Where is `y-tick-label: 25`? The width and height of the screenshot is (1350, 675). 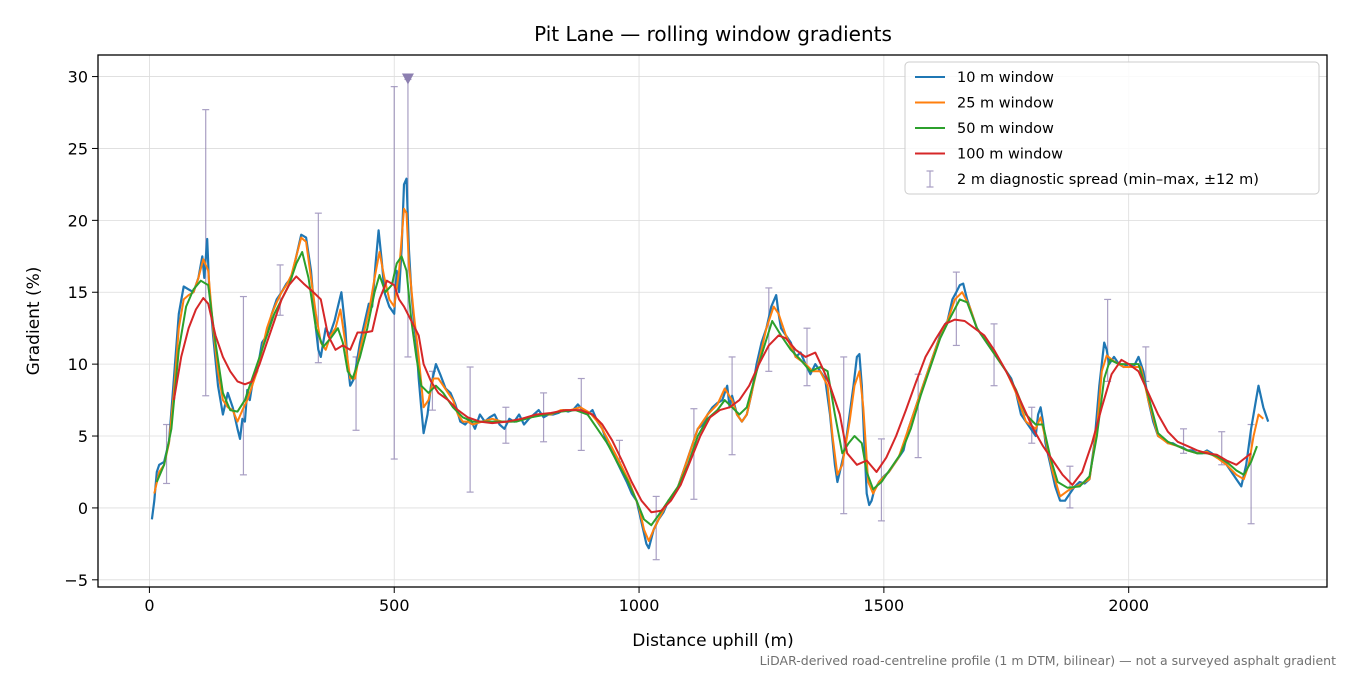 y-tick-label: 25 is located at coordinates (78, 148).